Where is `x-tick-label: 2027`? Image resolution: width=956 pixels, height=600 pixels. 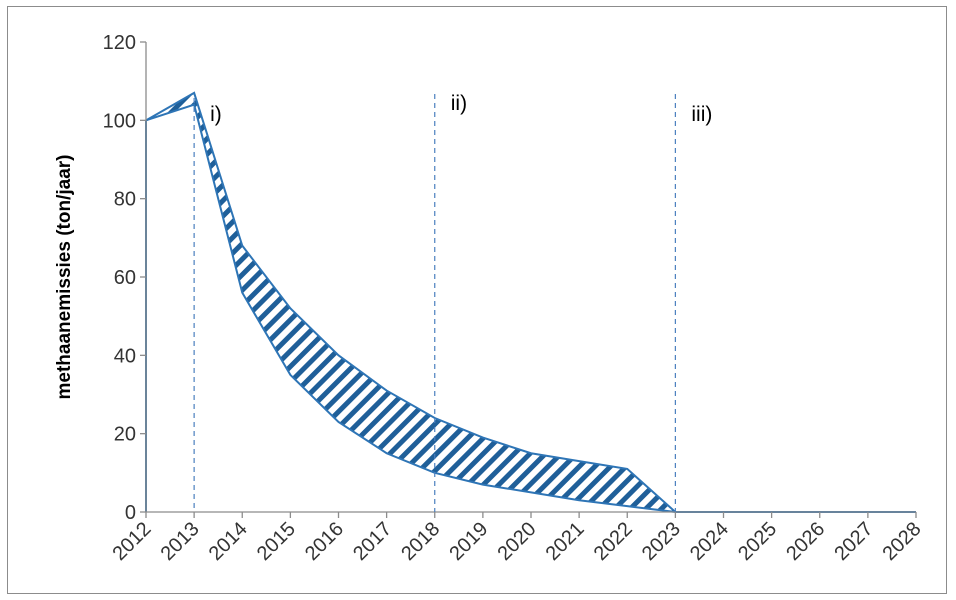 x-tick-label: 2027 is located at coordinates (853, 541).